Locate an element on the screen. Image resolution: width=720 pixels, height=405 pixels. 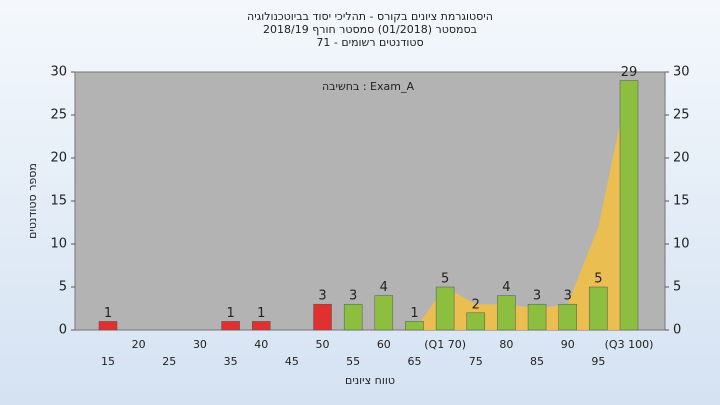
y-axis-label: מספר סטודנטים is located at coordinates (32, 201).